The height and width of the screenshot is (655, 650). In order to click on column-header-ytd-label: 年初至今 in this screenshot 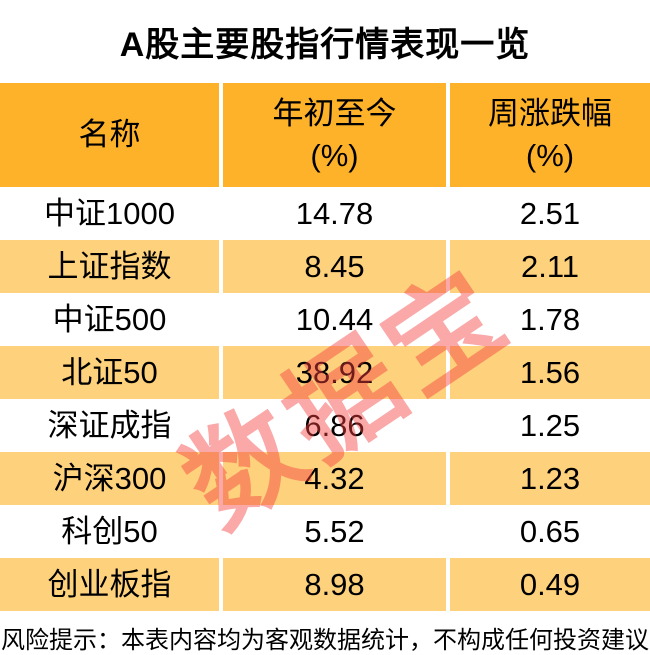, I will do `click(334, 114)`.